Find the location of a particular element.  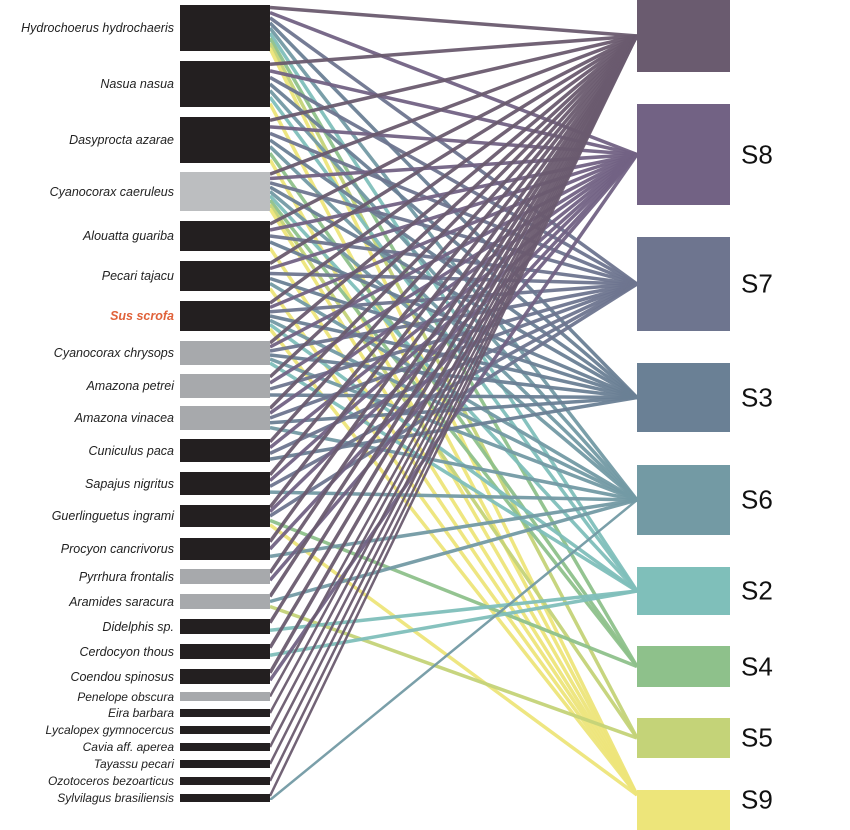

module-node-S7 is located at coordinates (683, 284).